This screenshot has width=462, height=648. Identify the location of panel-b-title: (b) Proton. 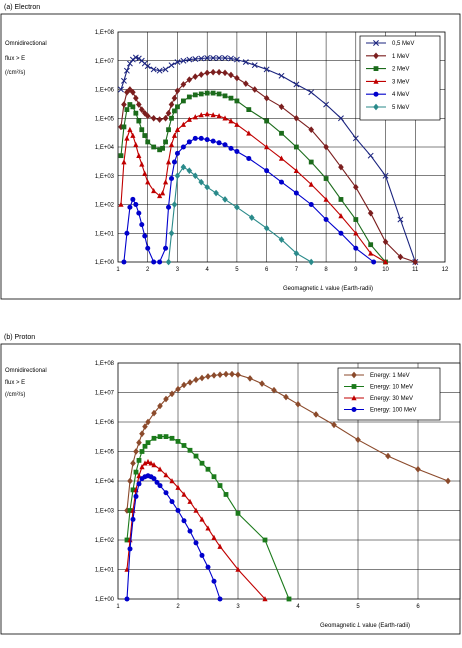
(19, 337).